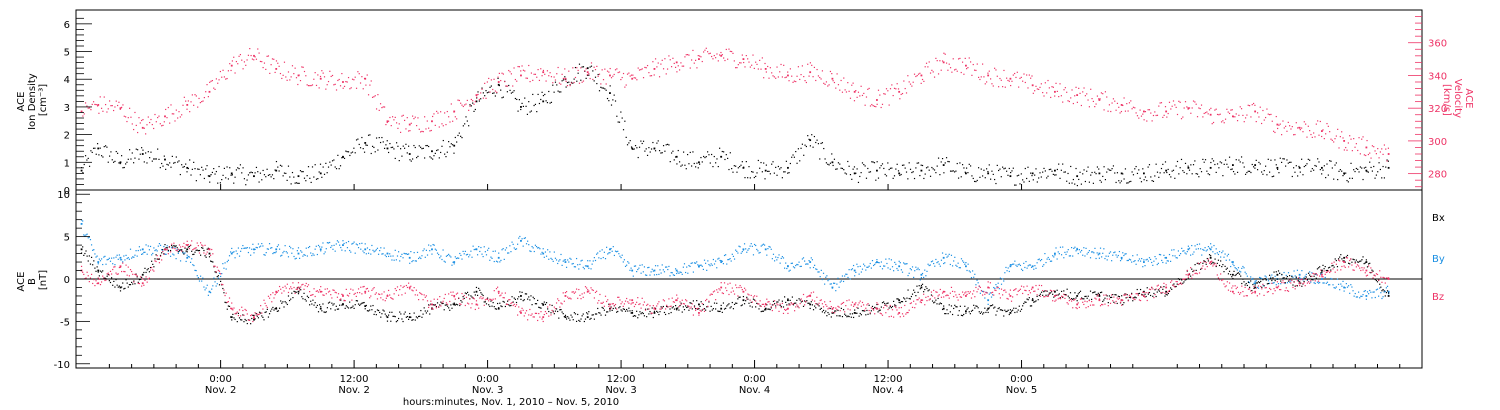  I want to click on bz-point, so click(209, 249).